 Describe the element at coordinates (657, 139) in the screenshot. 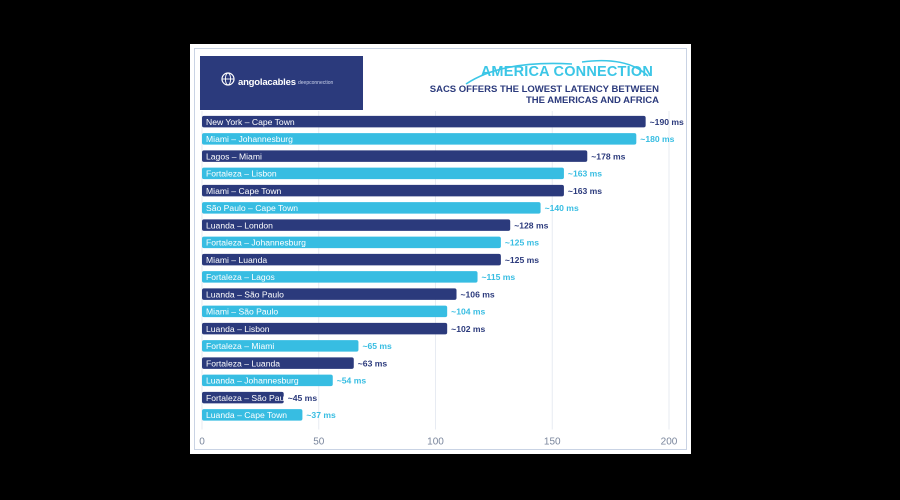

I see `bar-value-label: ~180 ms` at that location.